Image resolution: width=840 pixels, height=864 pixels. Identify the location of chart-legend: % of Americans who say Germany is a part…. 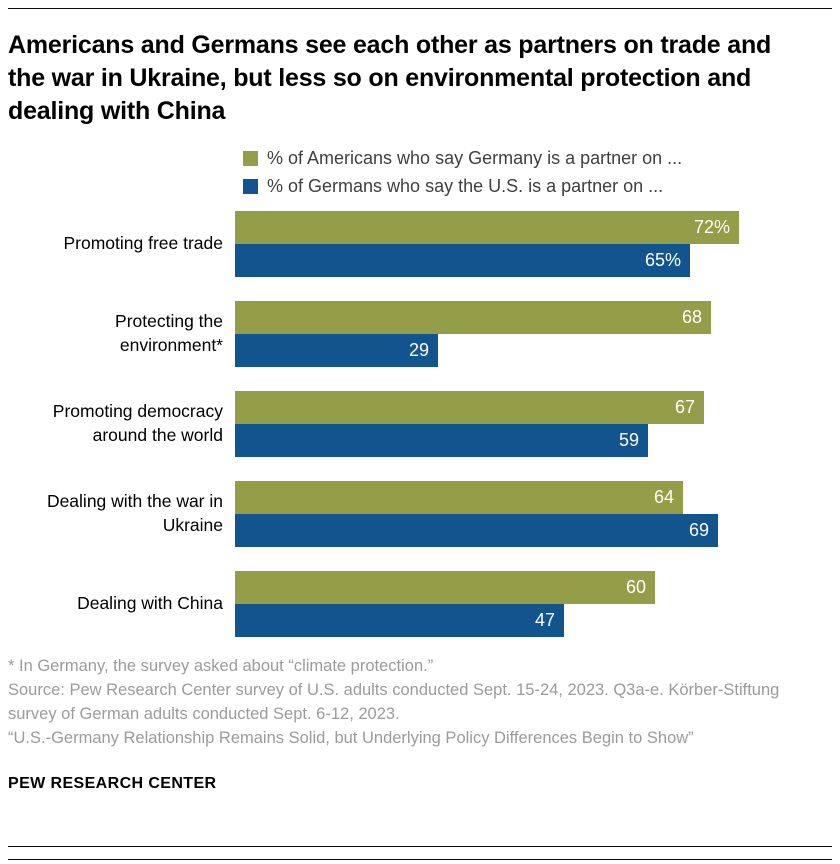
(537, 172).